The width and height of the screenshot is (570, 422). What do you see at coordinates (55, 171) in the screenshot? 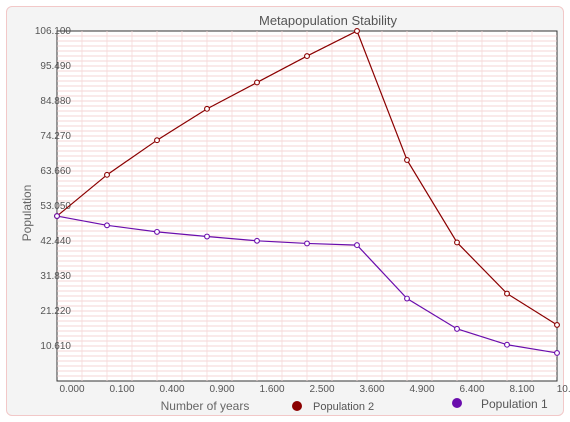
I see `y-tick-label: 63.660` at bounding box center [55, 171].